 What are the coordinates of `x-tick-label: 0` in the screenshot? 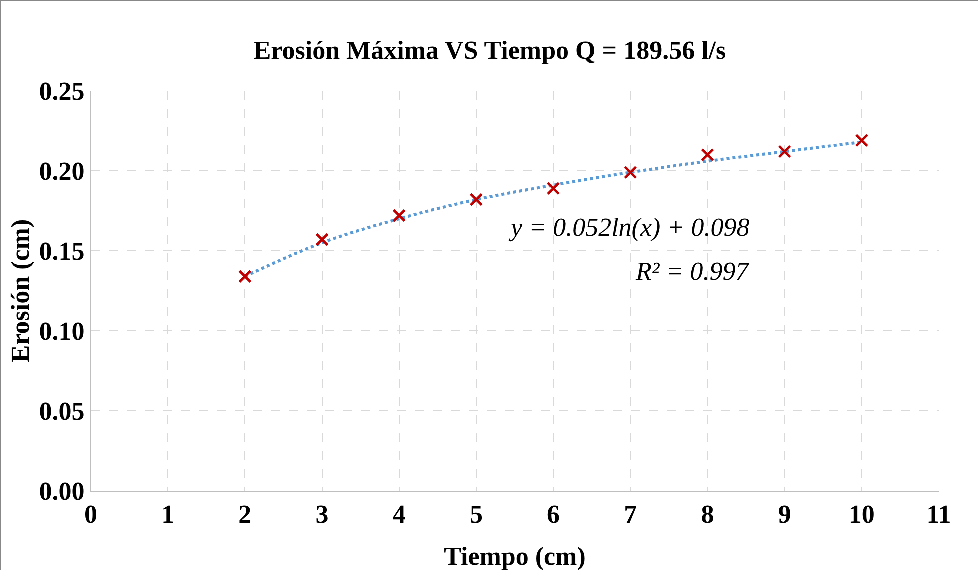 It's located at (91, 515).